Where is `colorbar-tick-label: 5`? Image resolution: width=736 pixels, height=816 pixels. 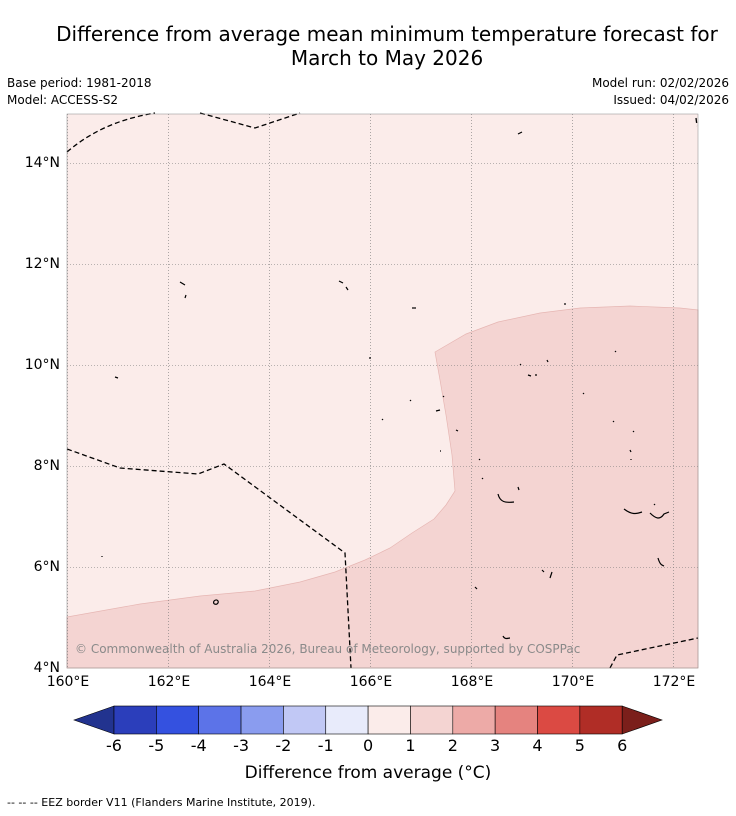
colorbar-tick-label: 5 is located at coordinates (579, 745).